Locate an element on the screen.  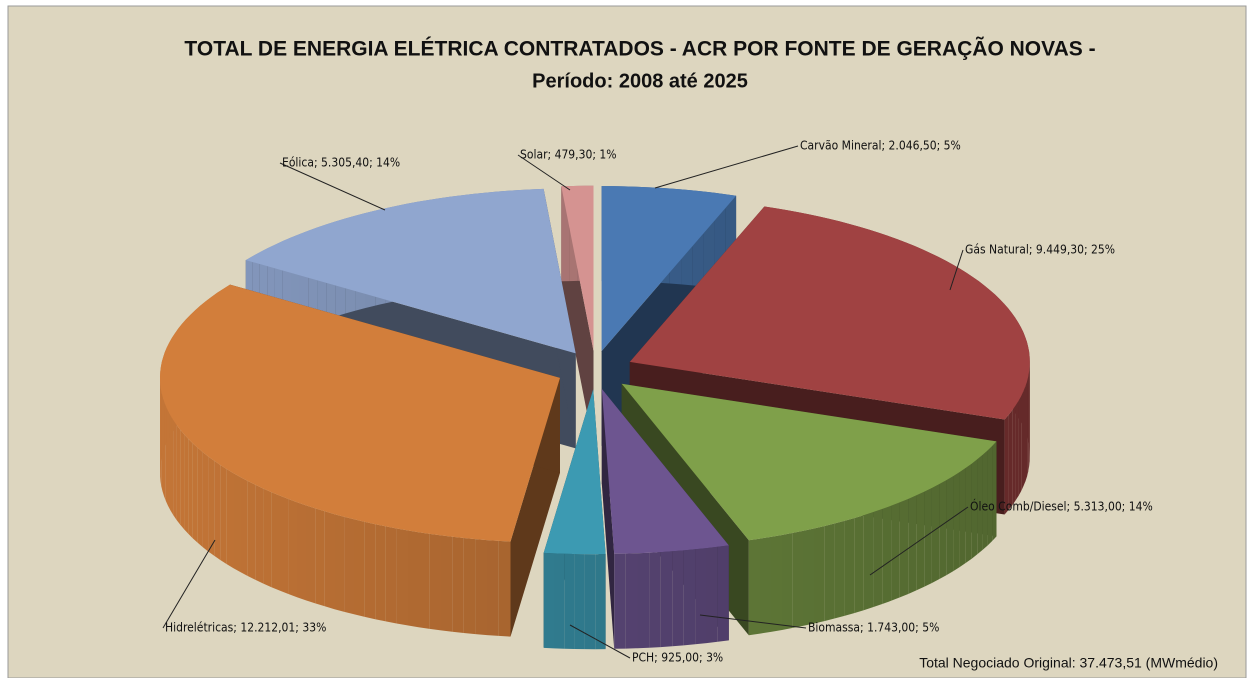
slice-side is located at coordinates (608, 518).